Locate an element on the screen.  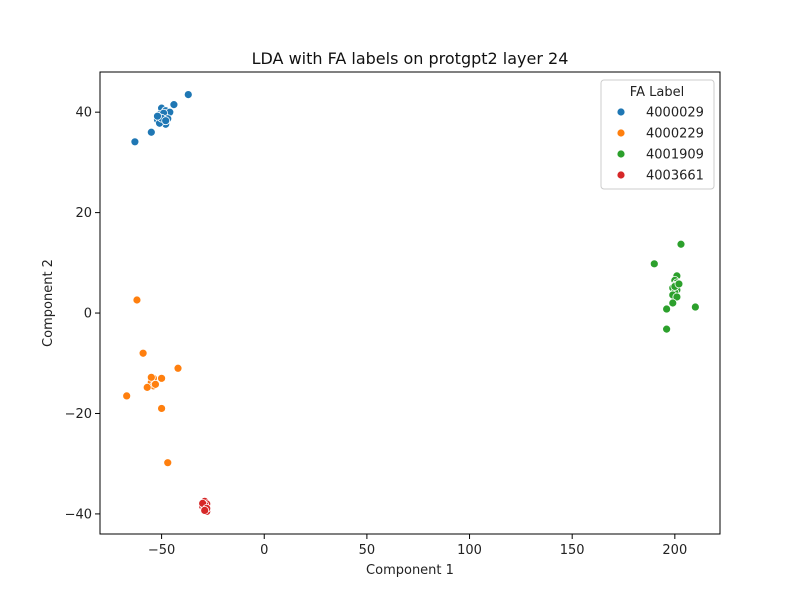
legend: FA Label 4000029 4000229 4001909 4003661 is located at coordinates (657, 134).